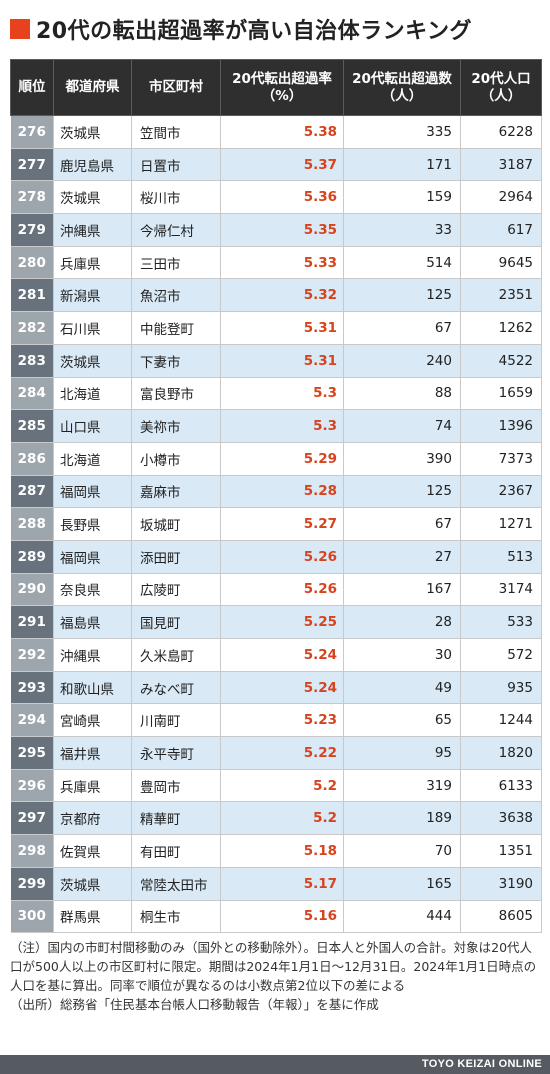 The width and height of the screenshot is (550, 1074). Describe the element at coordinates (32, 459) in the screenshot. I see `rank-cell: 286` at that location.